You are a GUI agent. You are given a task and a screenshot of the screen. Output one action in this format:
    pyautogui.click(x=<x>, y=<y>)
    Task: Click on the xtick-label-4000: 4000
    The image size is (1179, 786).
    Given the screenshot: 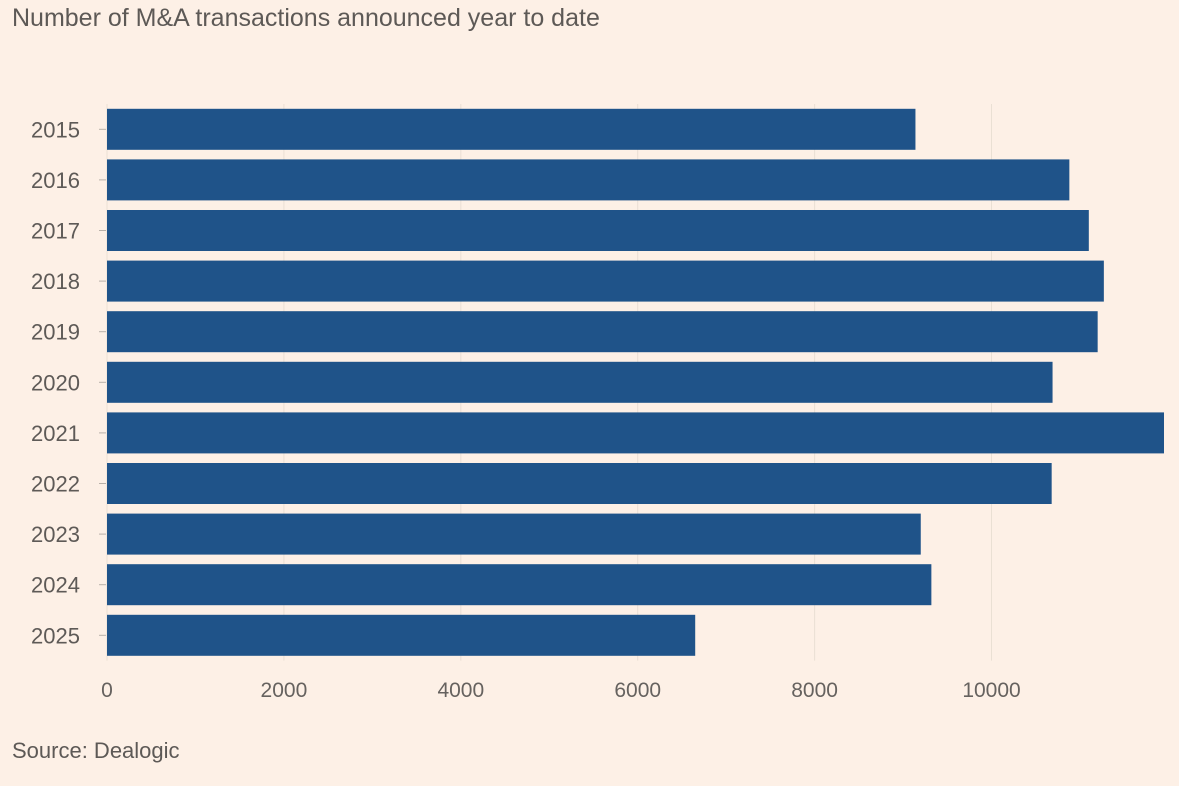 What is the action you would take?
    pyautogui.click(x=460, y=690)
    